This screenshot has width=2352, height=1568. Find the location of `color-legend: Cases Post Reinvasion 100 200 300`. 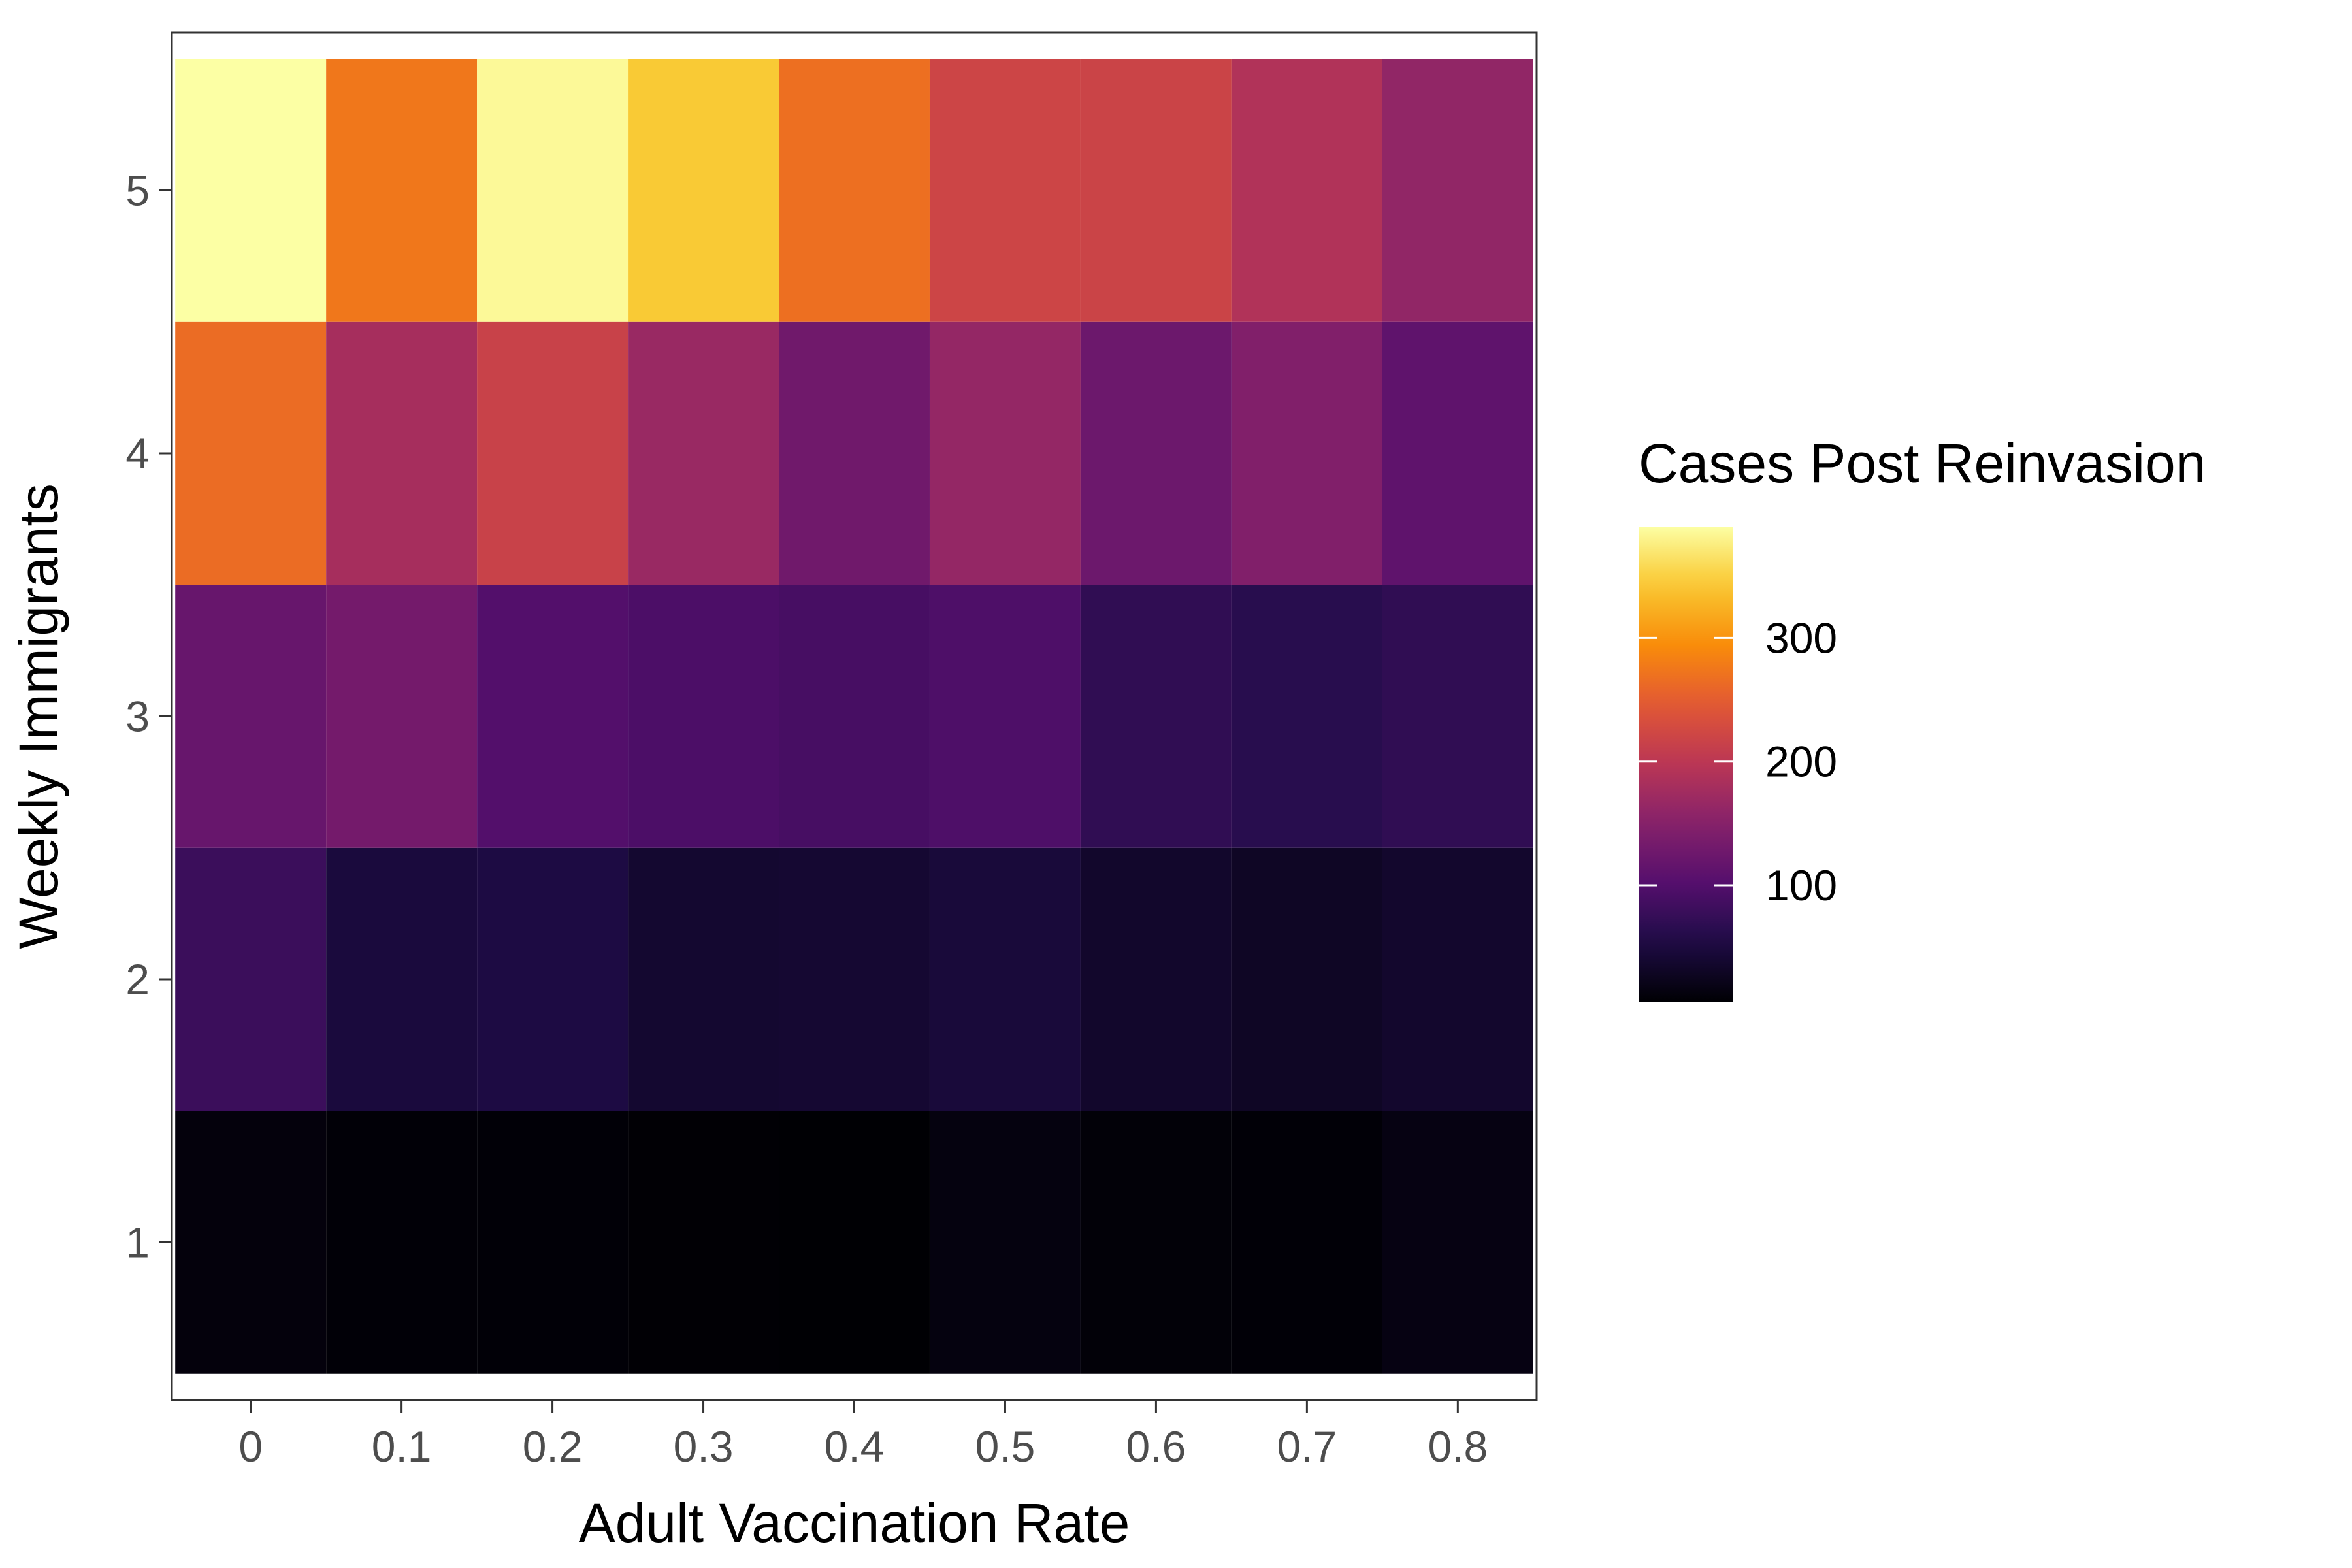

color-legend: Cases Post Reinvasion 100 200 300 is located at coordinates (1922, 717).